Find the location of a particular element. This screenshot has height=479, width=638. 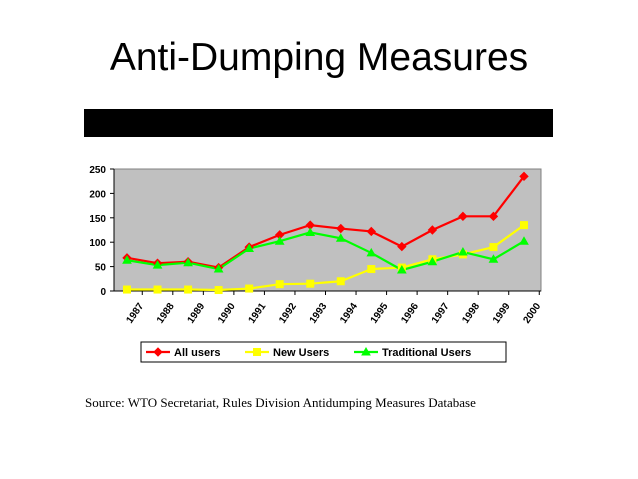

x-tick-label: 1987 is located at coordinates (135, 313).